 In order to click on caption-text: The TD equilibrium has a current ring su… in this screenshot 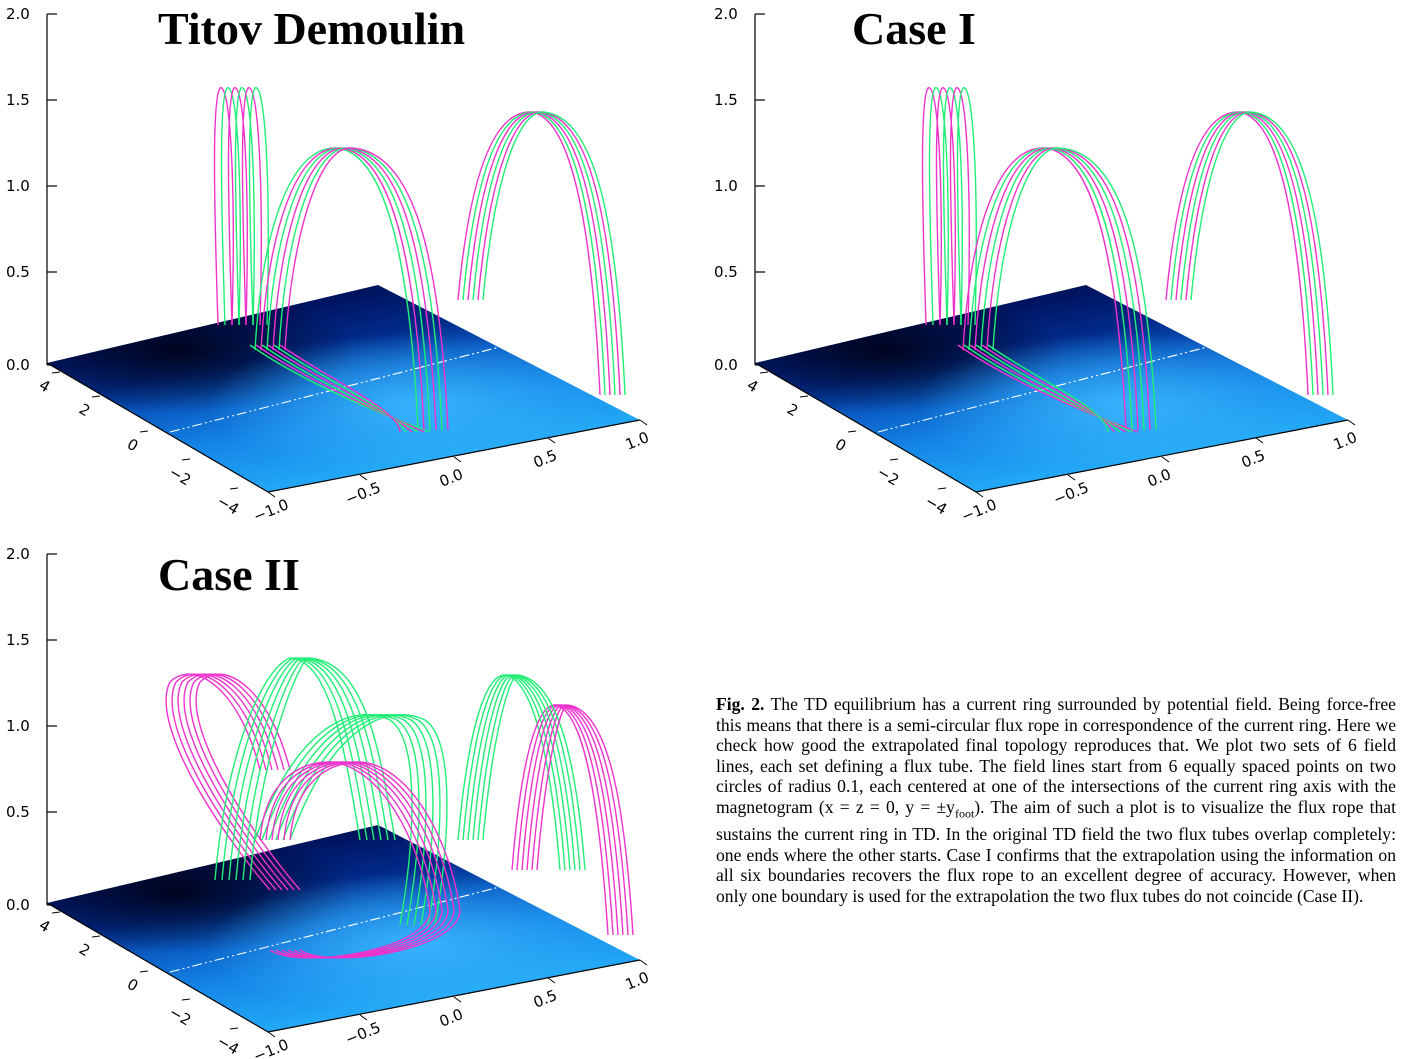, I will do `click(1056, 755)`.